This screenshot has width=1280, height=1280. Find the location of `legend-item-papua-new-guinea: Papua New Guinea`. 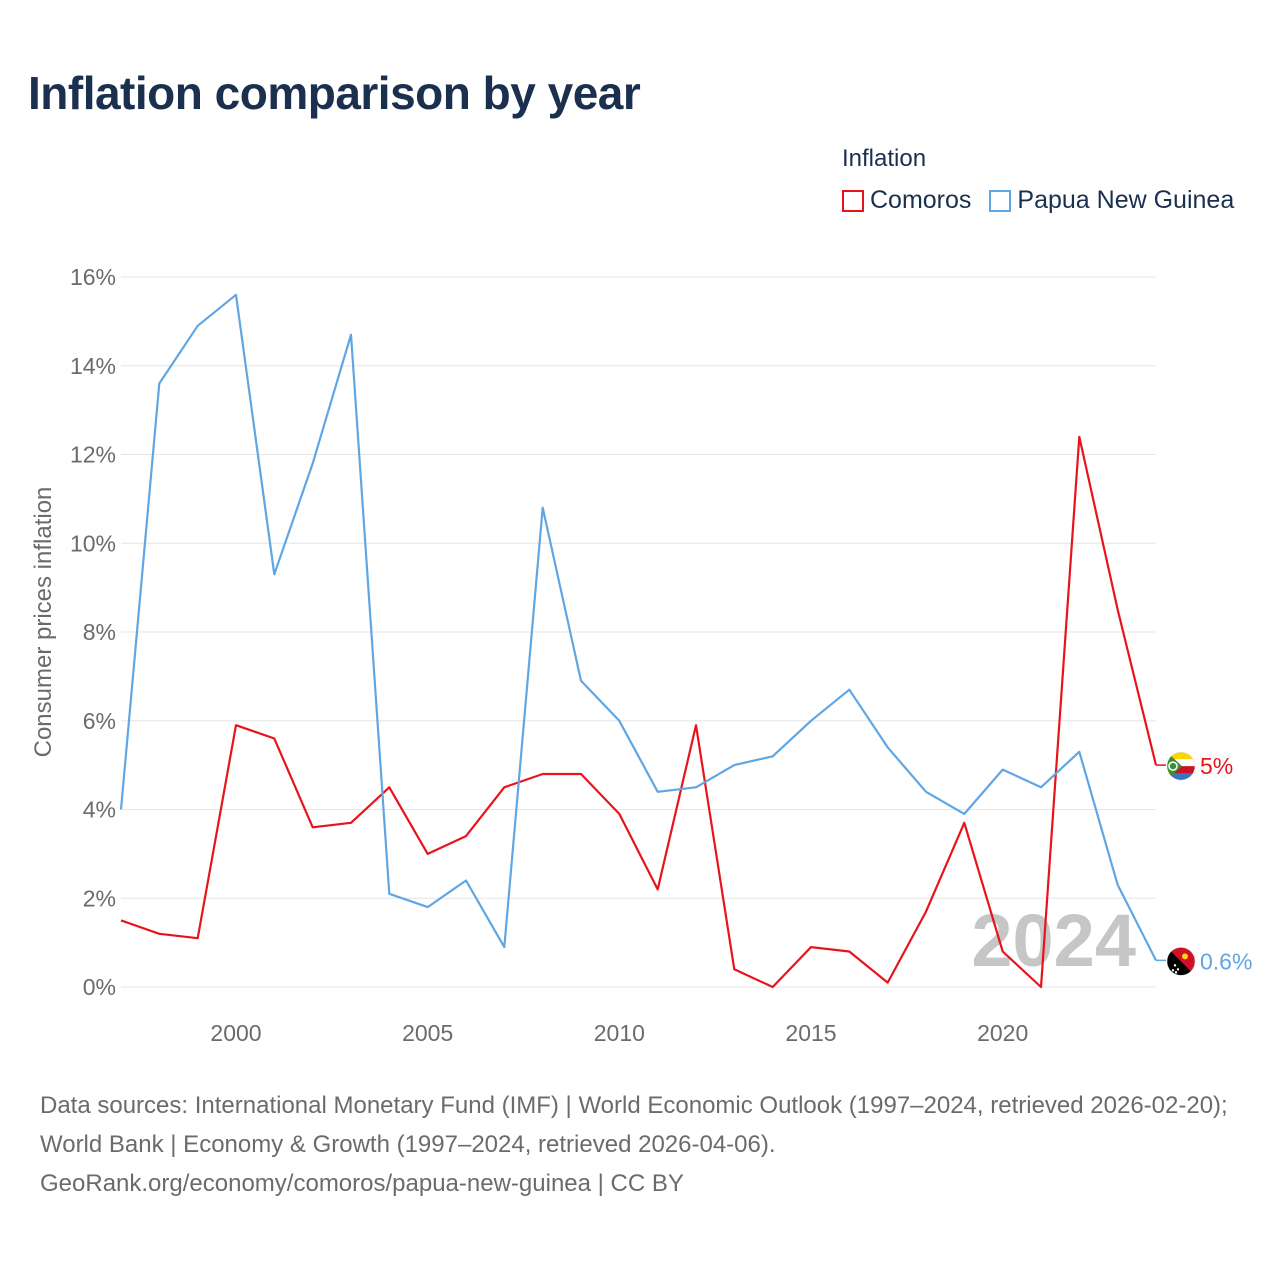

legend-item-papua-new-guinea: Papua New Guinea is located at coordinates (1111, 200).